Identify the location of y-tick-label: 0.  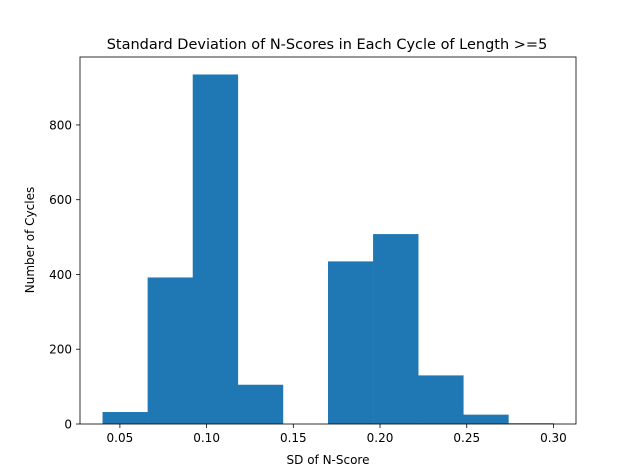
(68, 425).